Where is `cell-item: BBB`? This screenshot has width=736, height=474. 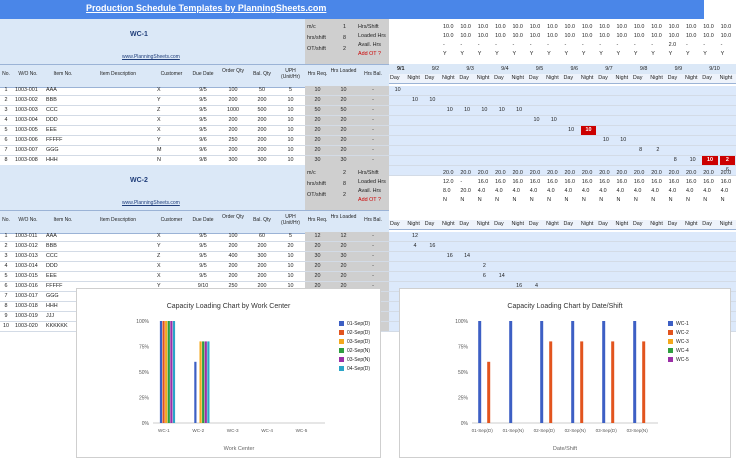
cell-item: BBB is located at coordinates (51, 246).